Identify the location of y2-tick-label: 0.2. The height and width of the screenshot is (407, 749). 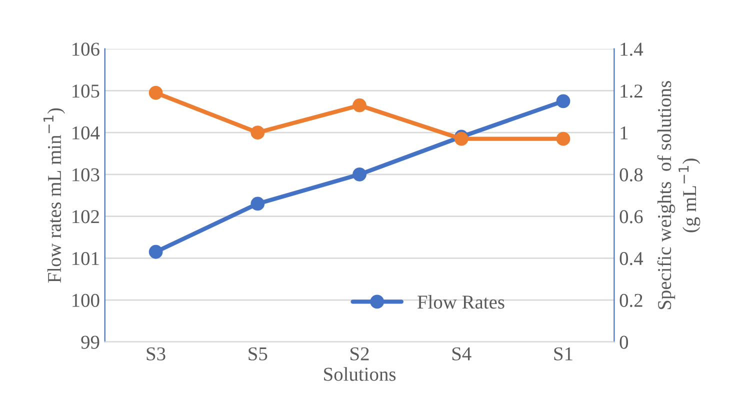
(631, 301).